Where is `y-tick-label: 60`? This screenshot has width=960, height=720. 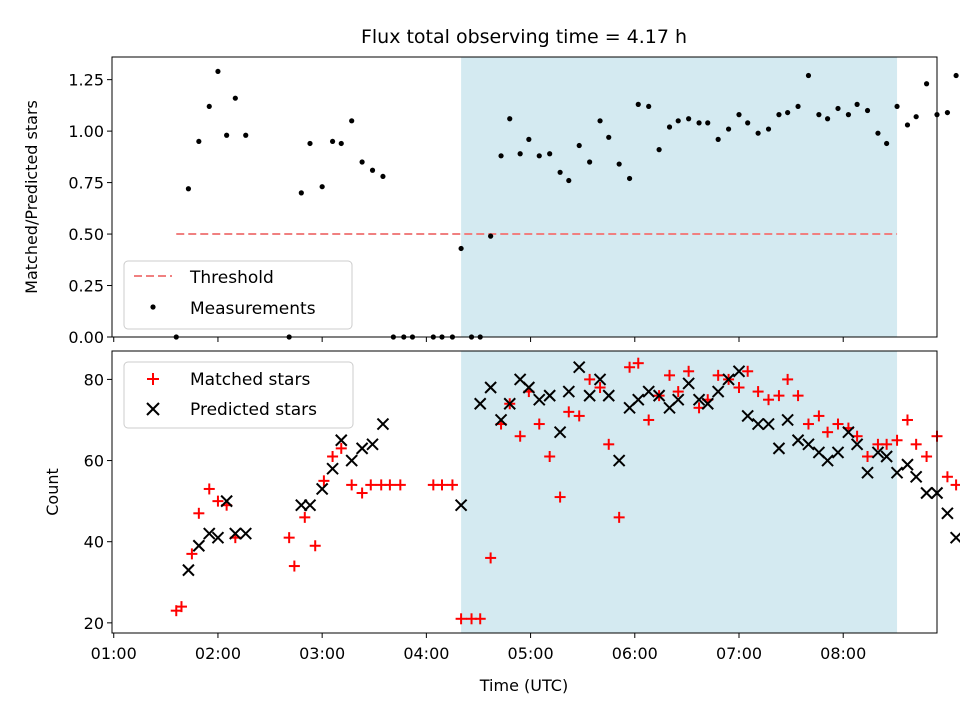 y-tick-label: 60 is located at coordinates (94, 461).